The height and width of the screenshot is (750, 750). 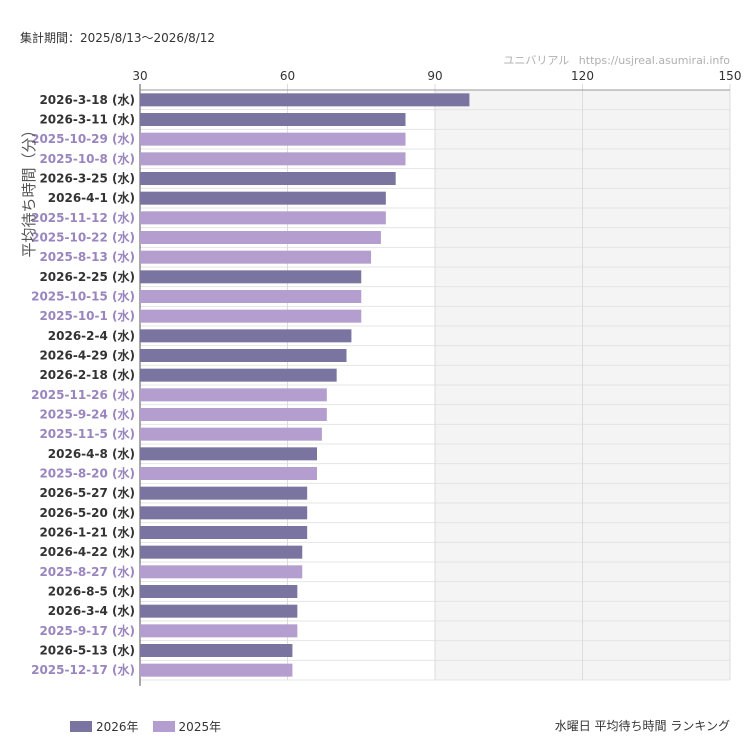 What do you see at coordinates (87, 414) in the screenshot?
I see `category-label-17: 2025-9-24 (水)` at bounding box center [87, 414].